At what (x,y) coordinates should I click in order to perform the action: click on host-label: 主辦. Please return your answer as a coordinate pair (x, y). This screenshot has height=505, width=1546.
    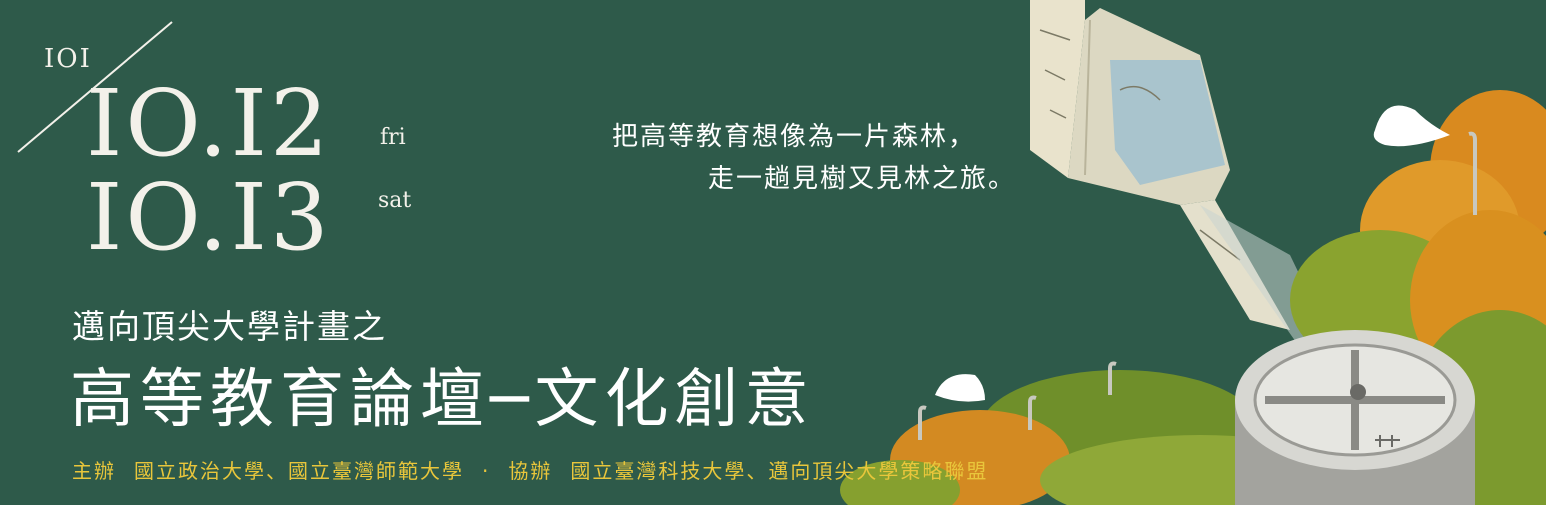
    Looking at the image, I should click on (94, 471).